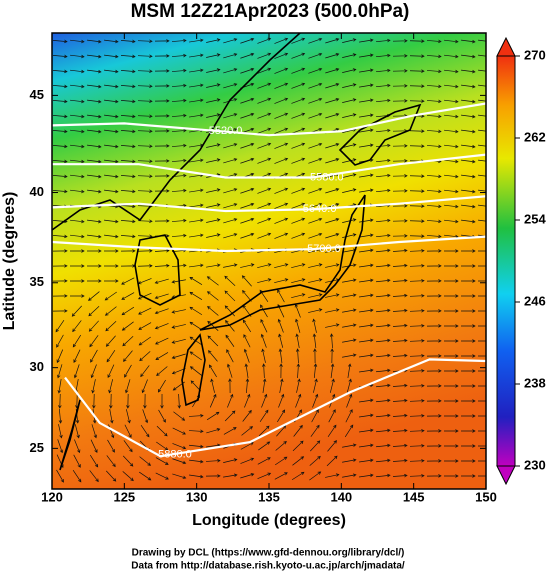  I want to click on x-tick-label: 140, so click(341, 496).